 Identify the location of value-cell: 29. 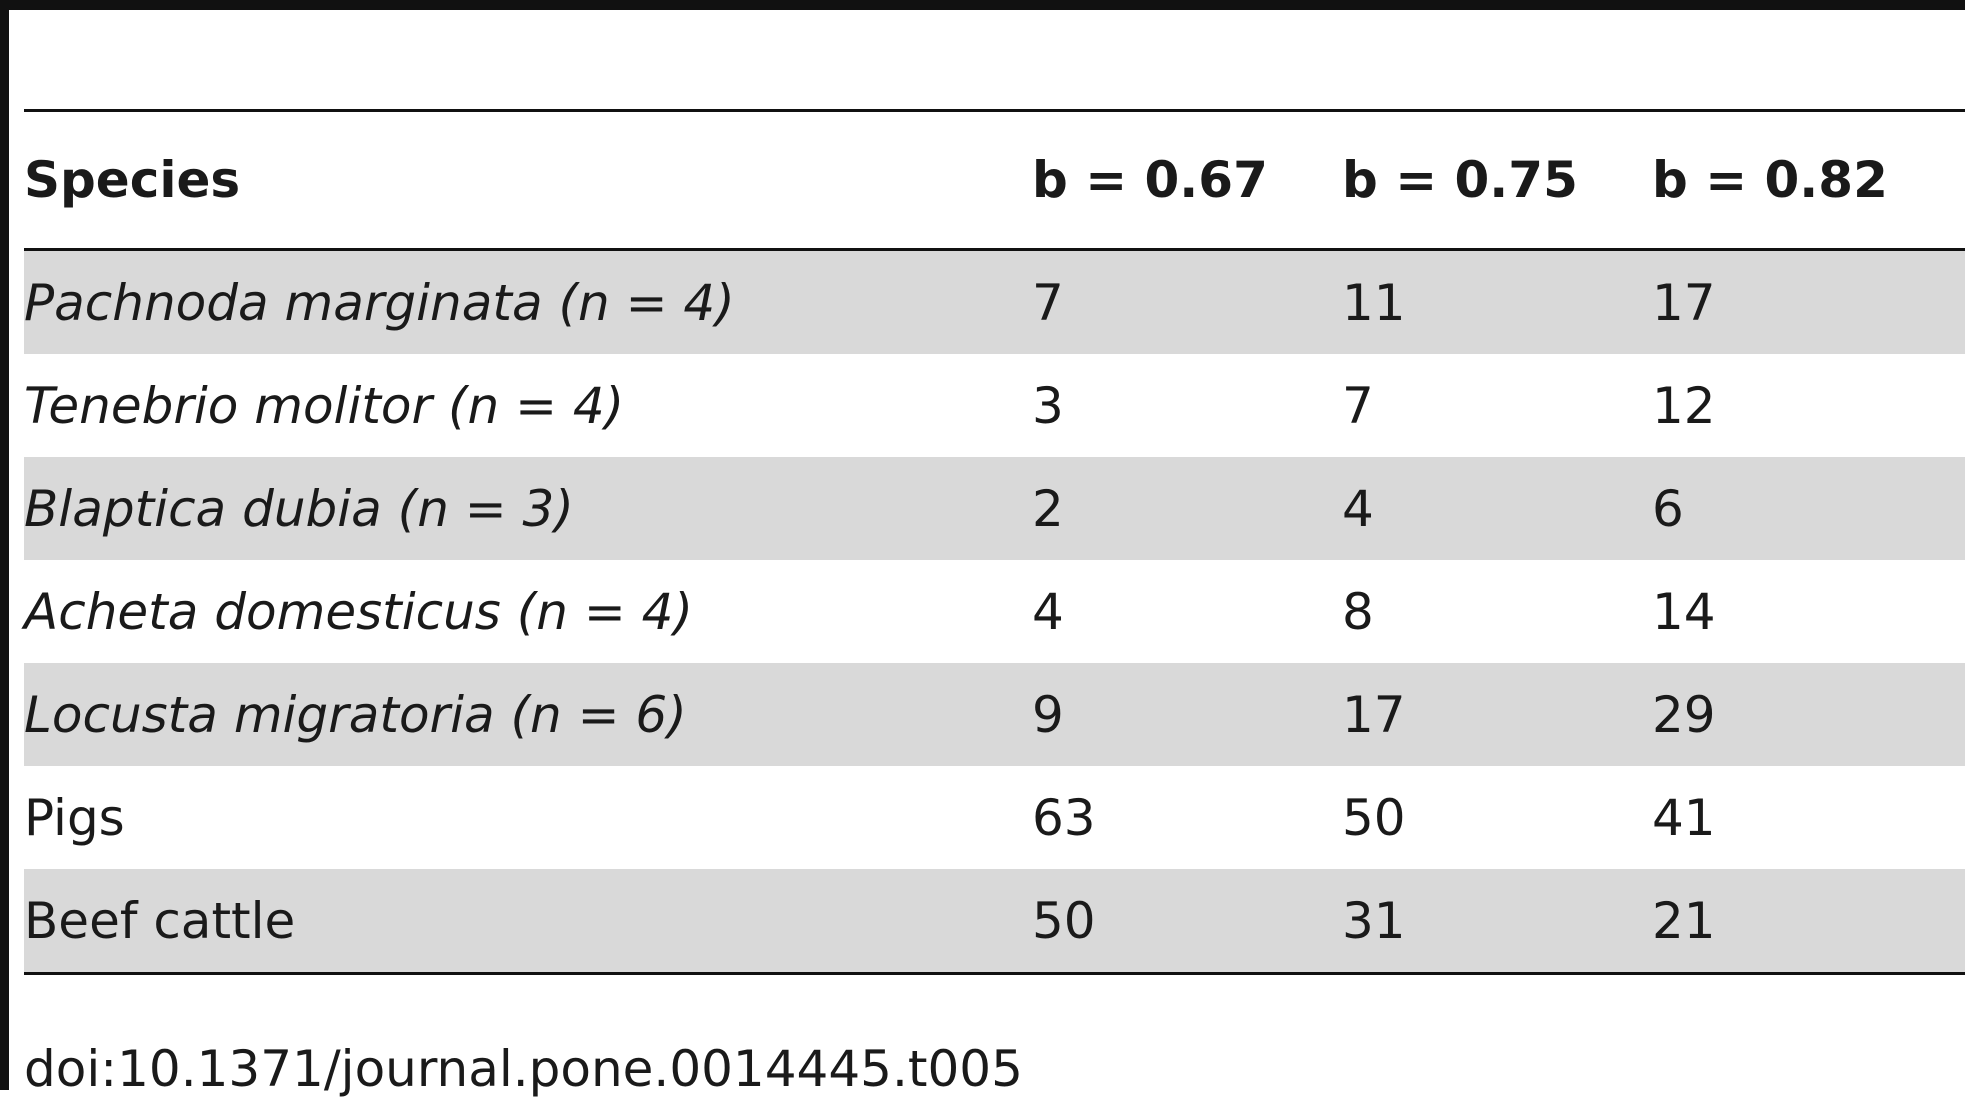
(1808, 714).